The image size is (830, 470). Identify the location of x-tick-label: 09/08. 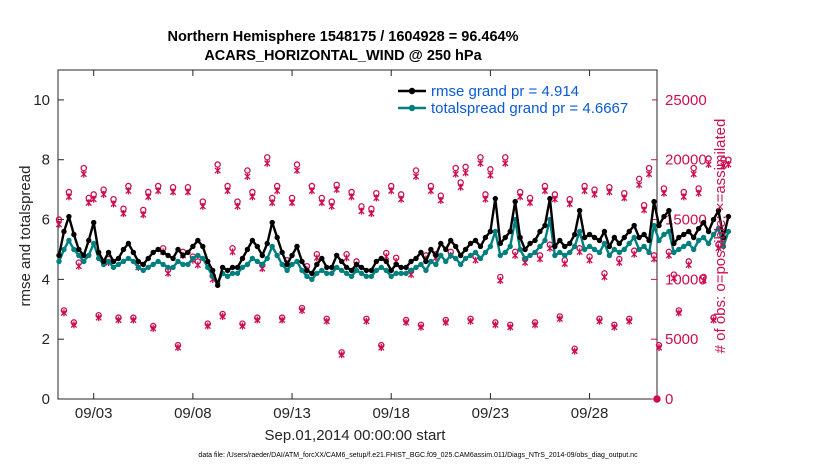
(193, 413).